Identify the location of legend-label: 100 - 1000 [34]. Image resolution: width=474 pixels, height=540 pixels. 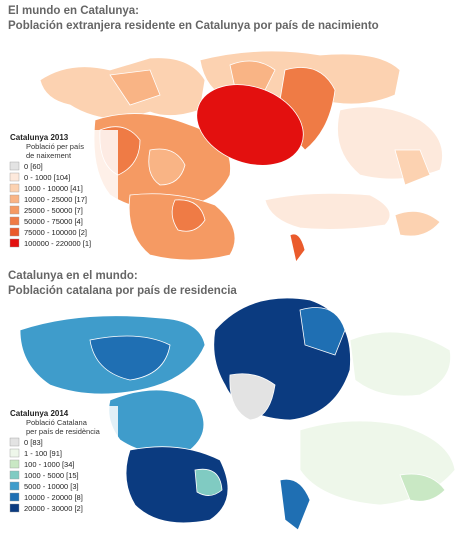
(49, 464).